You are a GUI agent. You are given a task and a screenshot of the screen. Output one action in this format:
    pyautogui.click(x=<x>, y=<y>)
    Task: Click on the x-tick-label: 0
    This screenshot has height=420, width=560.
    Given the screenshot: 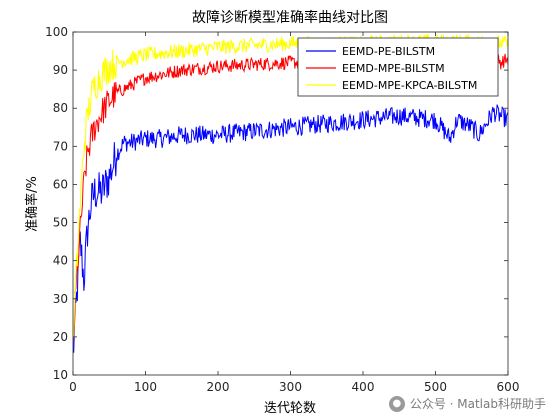 What is the action you would take?
    pyautogui.click(x=73, y=387)
    